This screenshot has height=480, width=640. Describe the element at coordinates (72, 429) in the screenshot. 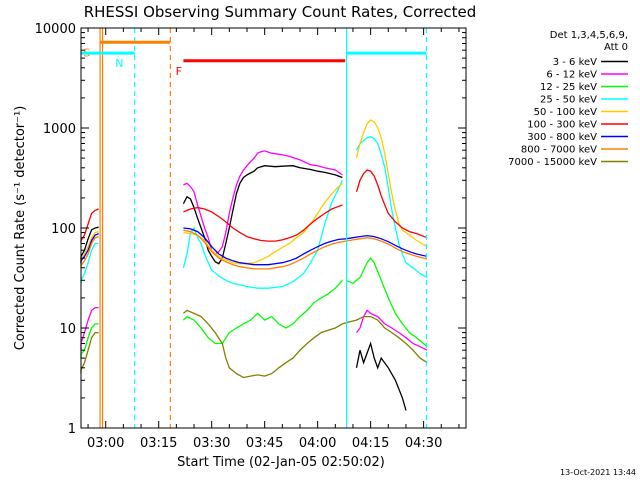

I see `y-tick-label-0: 1` at that location.